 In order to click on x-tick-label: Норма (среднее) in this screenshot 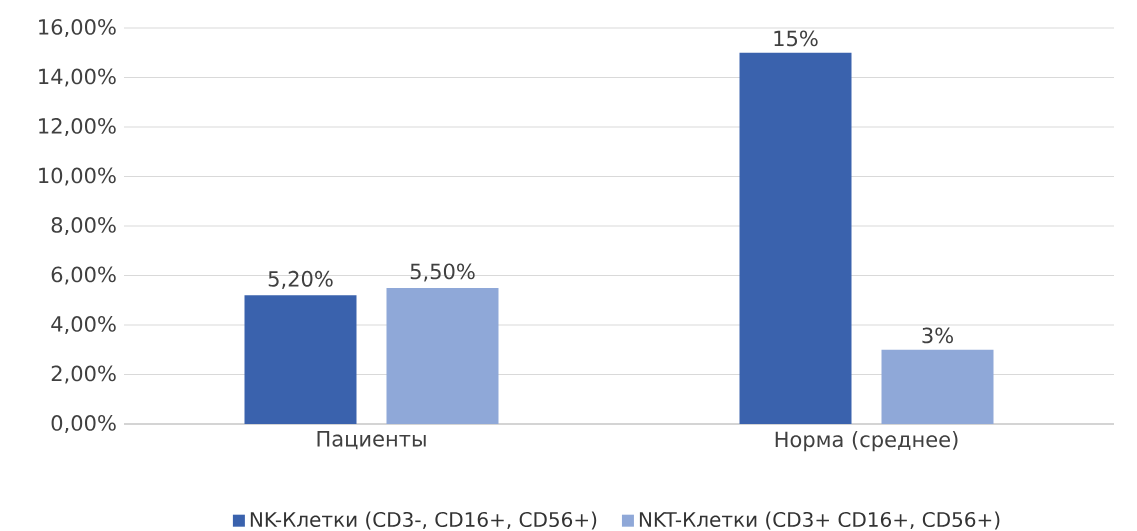, I will do `click(866, 441)`.